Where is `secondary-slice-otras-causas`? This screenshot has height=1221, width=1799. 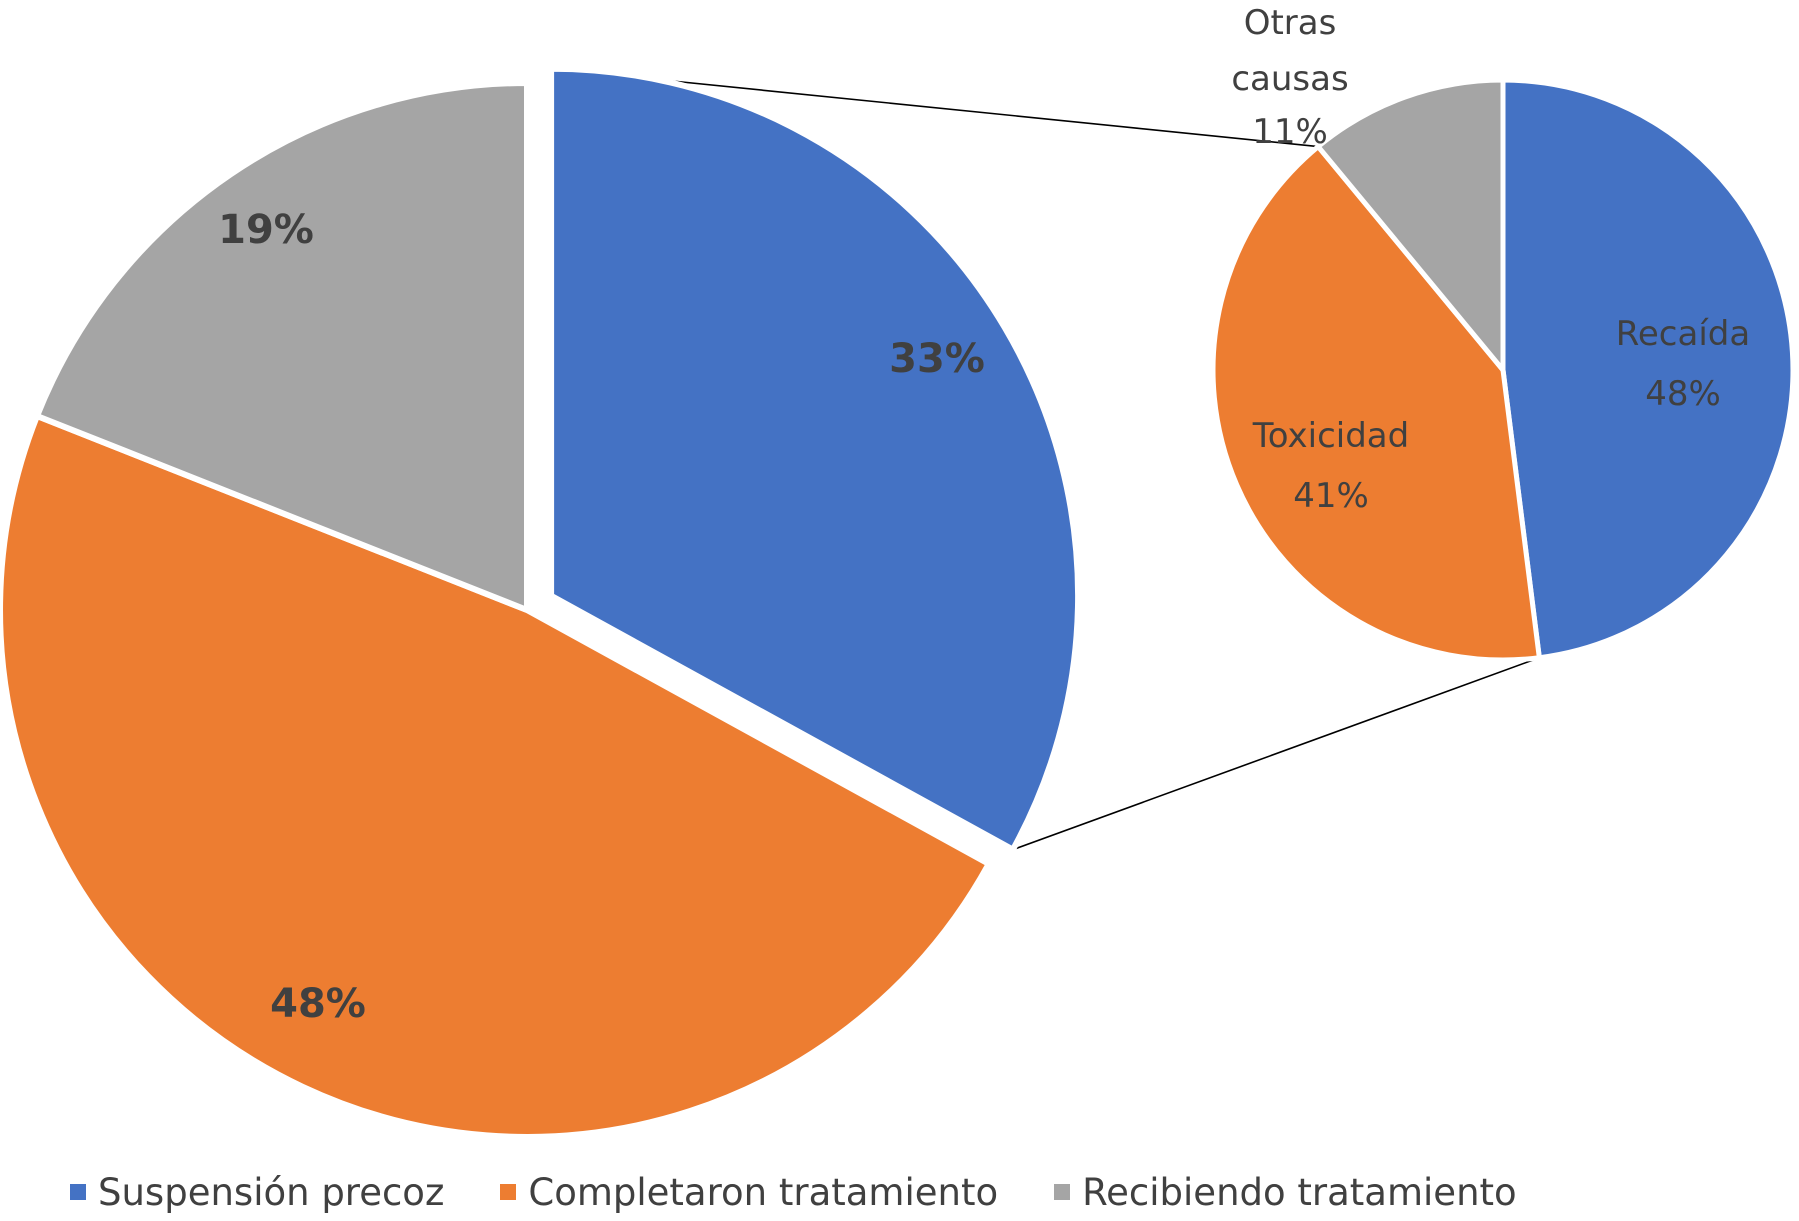
secondary-slice-otras-causas is located at coordinates (1410, 225).